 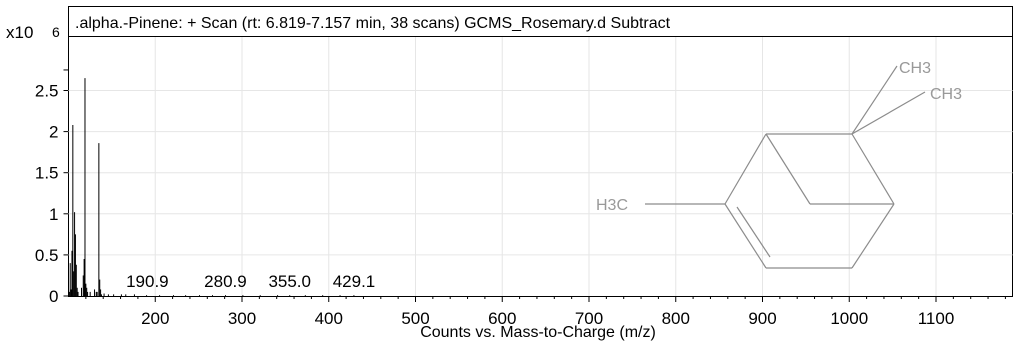 What do you see at coordinates (225, 281) in the screenshot?
I see `peak-label: 280.9` at bounding box center [225, 281].